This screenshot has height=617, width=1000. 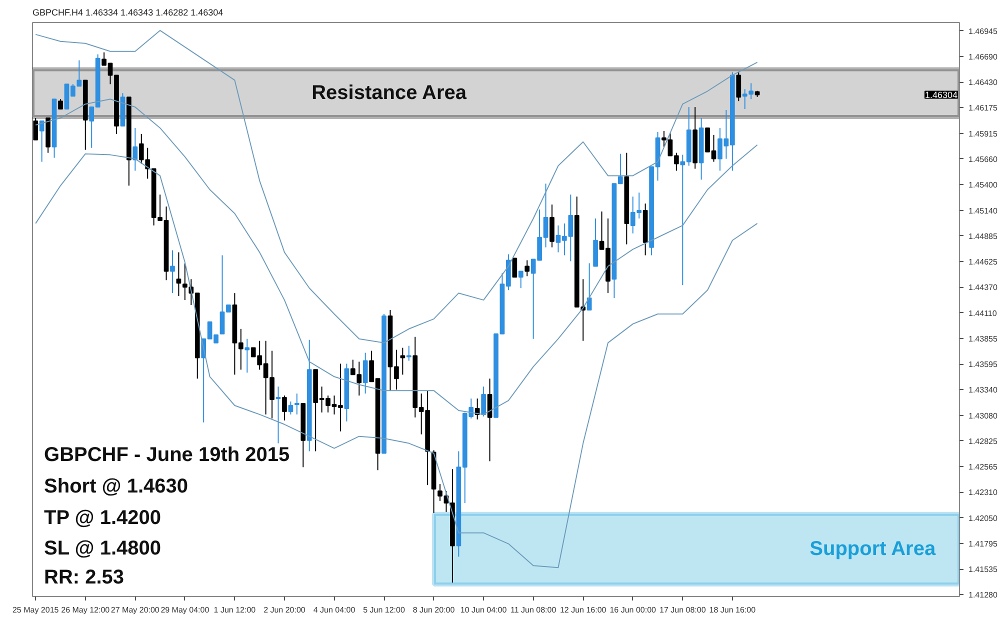 What do you see at coordinates (167, 455) in the screenshot?
I see `annotation: GBPCHF - June 19th 2015` at bounding box center [167, 455].